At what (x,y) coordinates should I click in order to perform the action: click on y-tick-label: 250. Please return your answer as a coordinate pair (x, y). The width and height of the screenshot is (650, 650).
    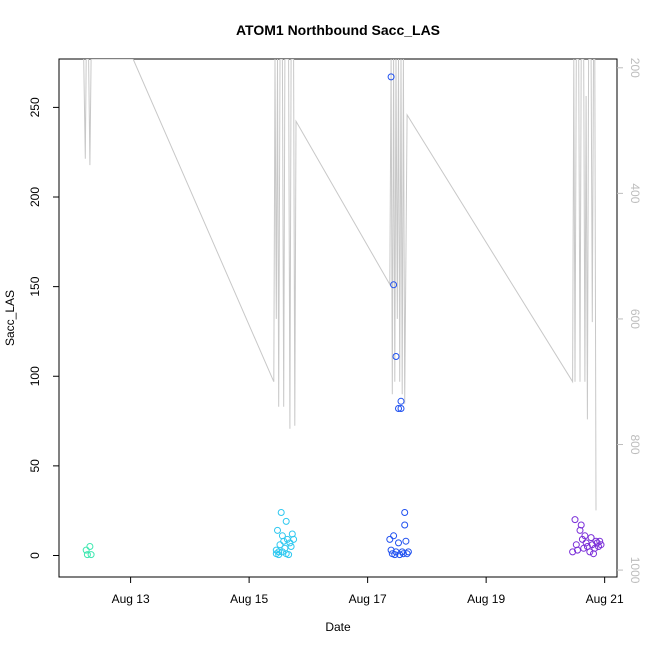
    Looking at the image, I should click on (35, 107).